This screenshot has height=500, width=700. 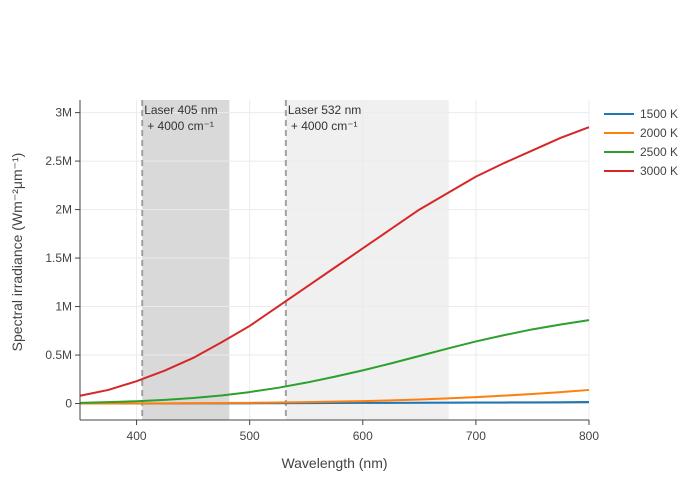 What do you see at coordinates (334, 396) in the screenshot?
I see `series-line-2000-K` at bounding box center [334, 396].